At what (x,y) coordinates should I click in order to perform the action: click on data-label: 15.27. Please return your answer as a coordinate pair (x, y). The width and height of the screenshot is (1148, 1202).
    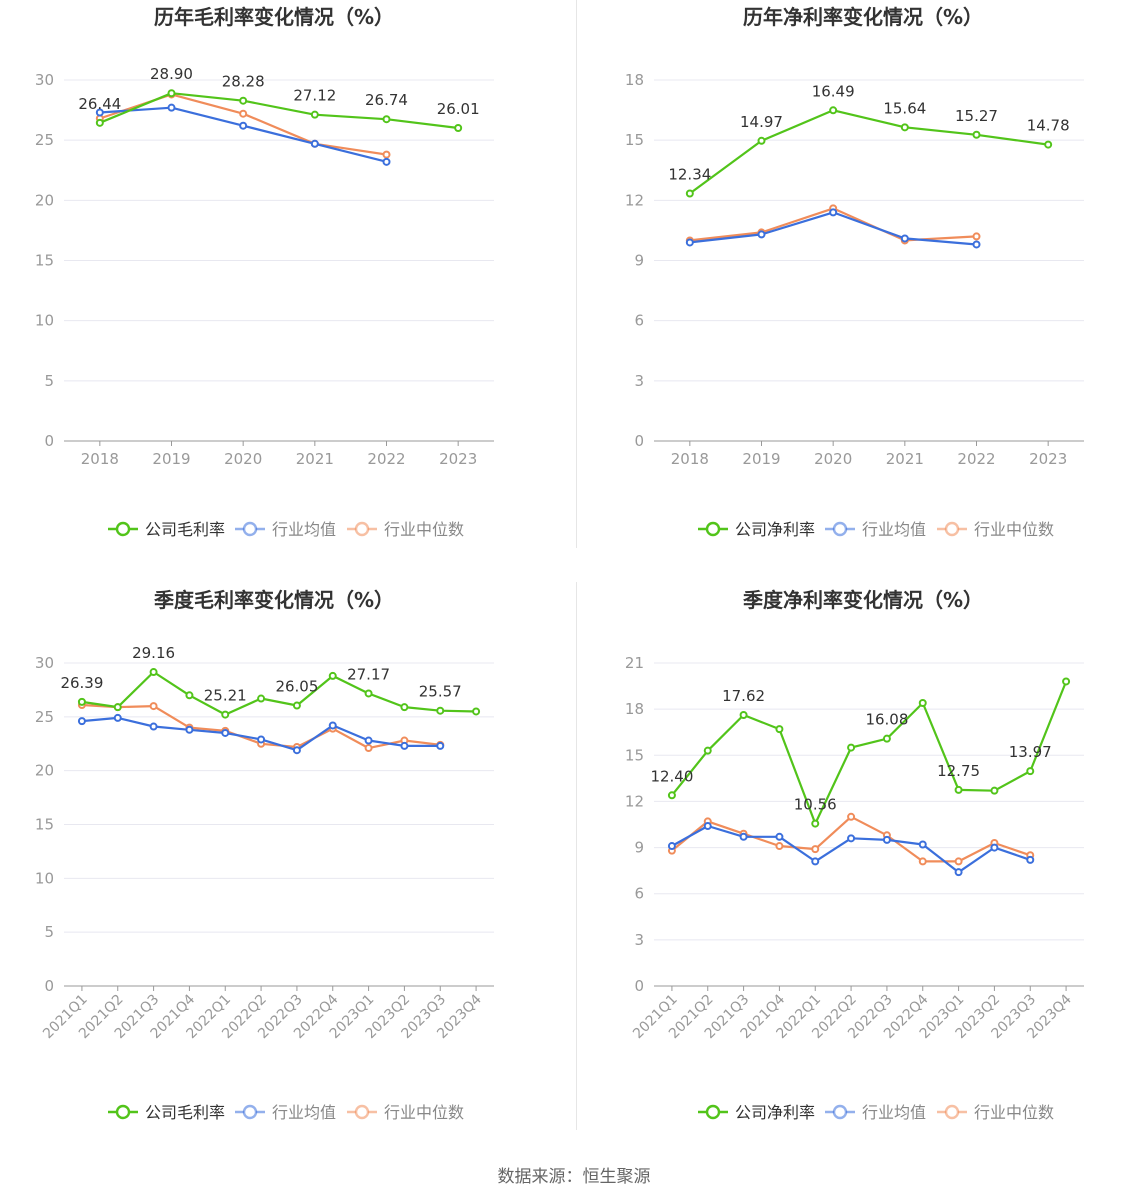
    Looking at the image, I should click on (976, 116).